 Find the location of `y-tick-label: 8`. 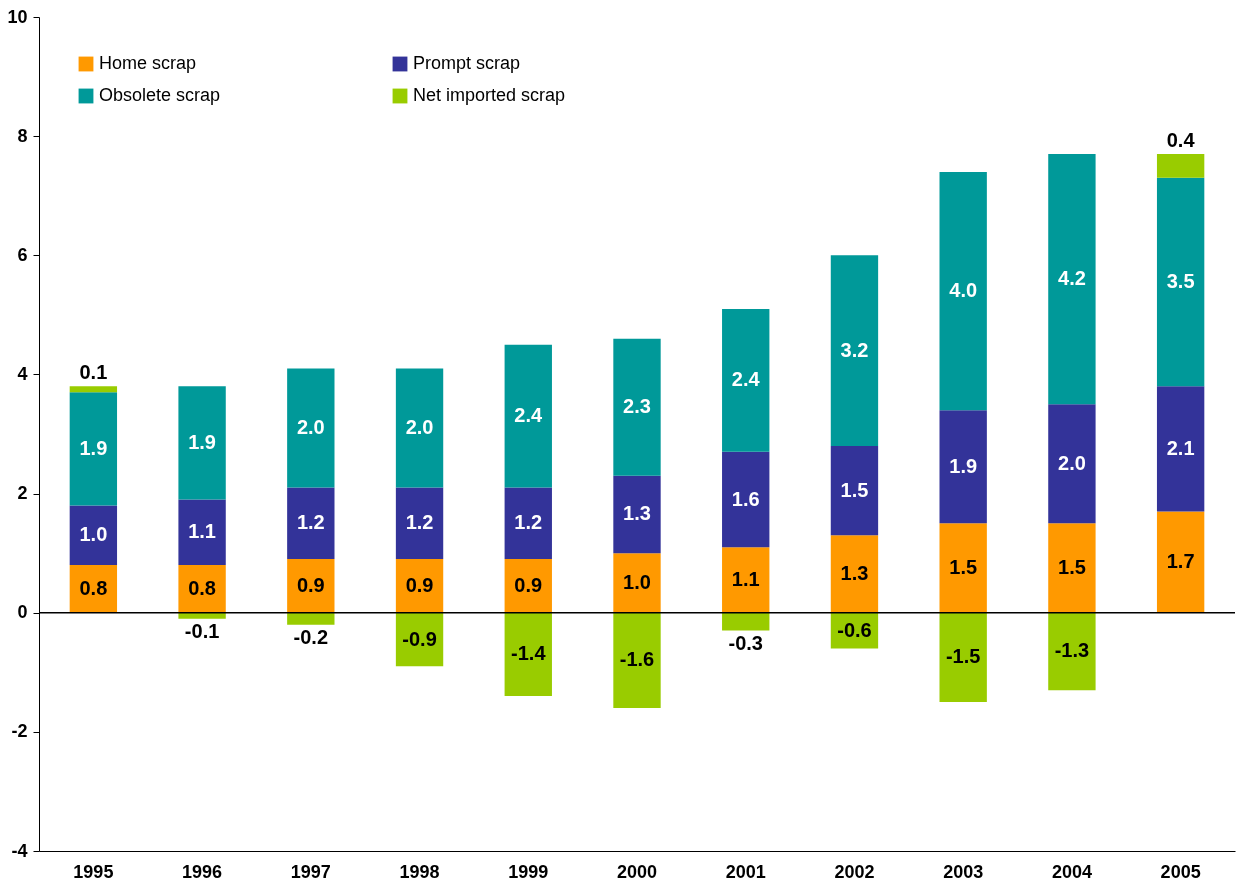

y-tick-label: 8 is located at coordinates (22, 135).